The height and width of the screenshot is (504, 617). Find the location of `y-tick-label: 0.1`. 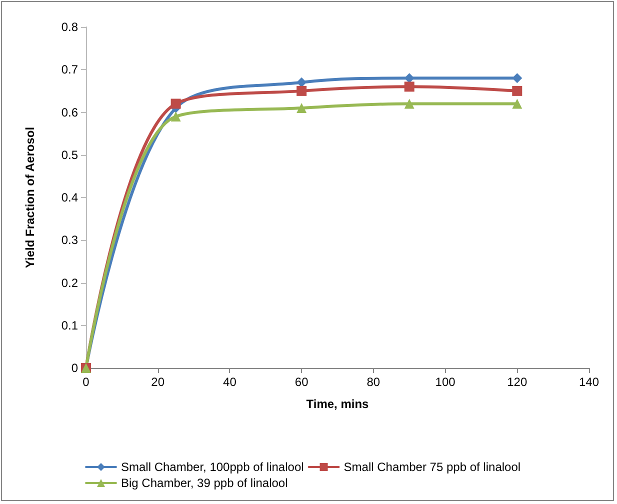

y-tick-label: 0.1 is located at coordinates (69, 325).